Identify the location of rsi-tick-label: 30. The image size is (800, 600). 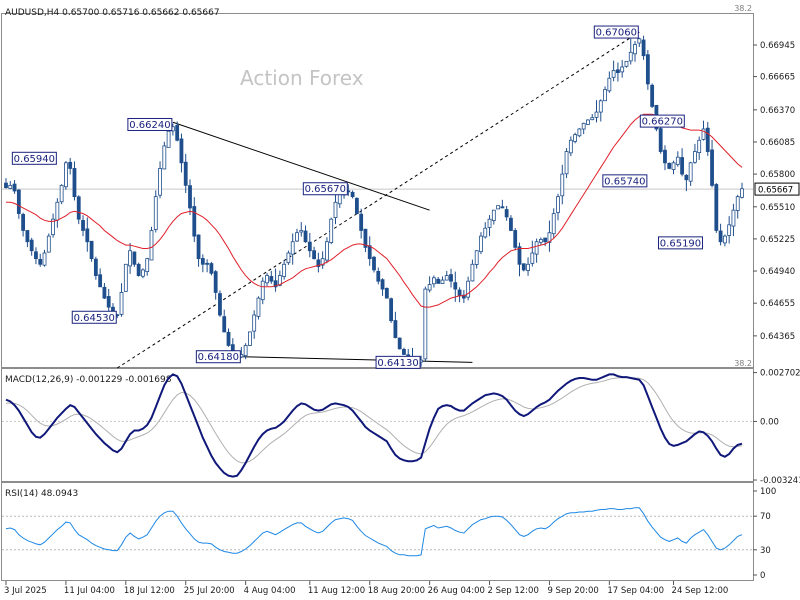
(765, 551).